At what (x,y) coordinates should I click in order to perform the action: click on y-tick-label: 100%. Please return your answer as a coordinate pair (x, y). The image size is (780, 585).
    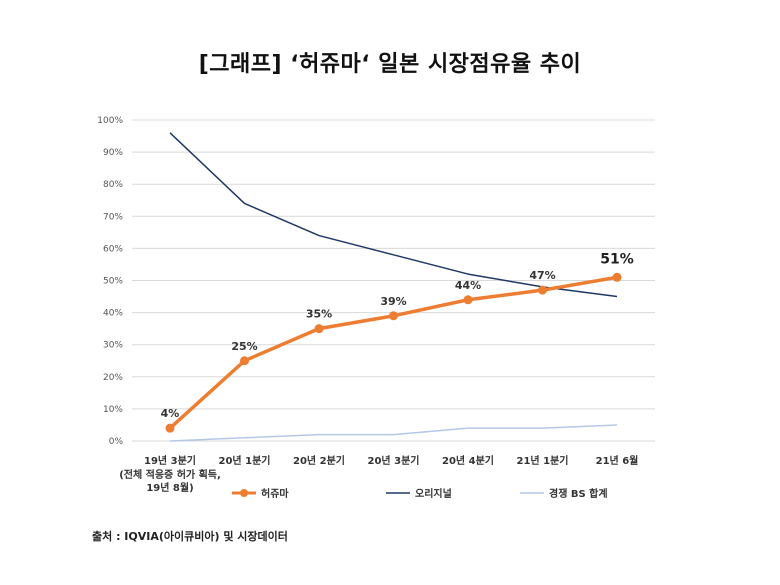
    Looking at the image, I should click on (110, 121).